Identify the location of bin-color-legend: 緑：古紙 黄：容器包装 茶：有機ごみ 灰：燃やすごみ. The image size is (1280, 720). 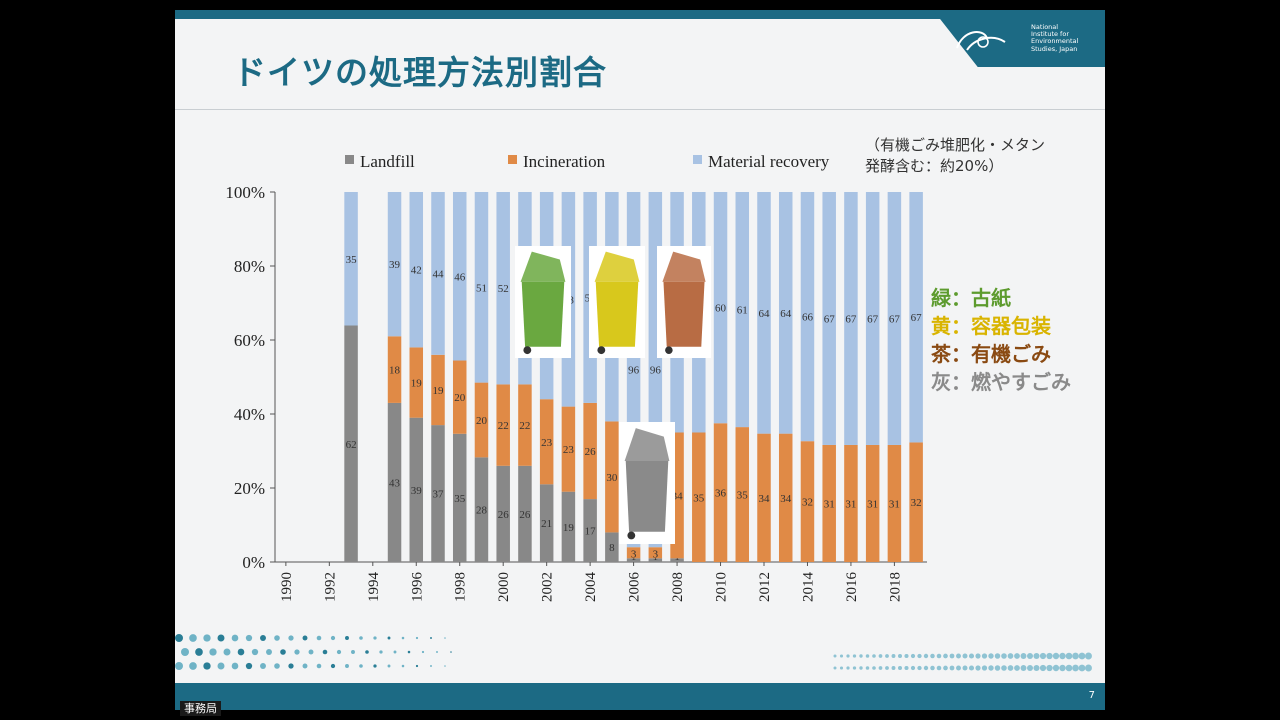
(1001, 340).